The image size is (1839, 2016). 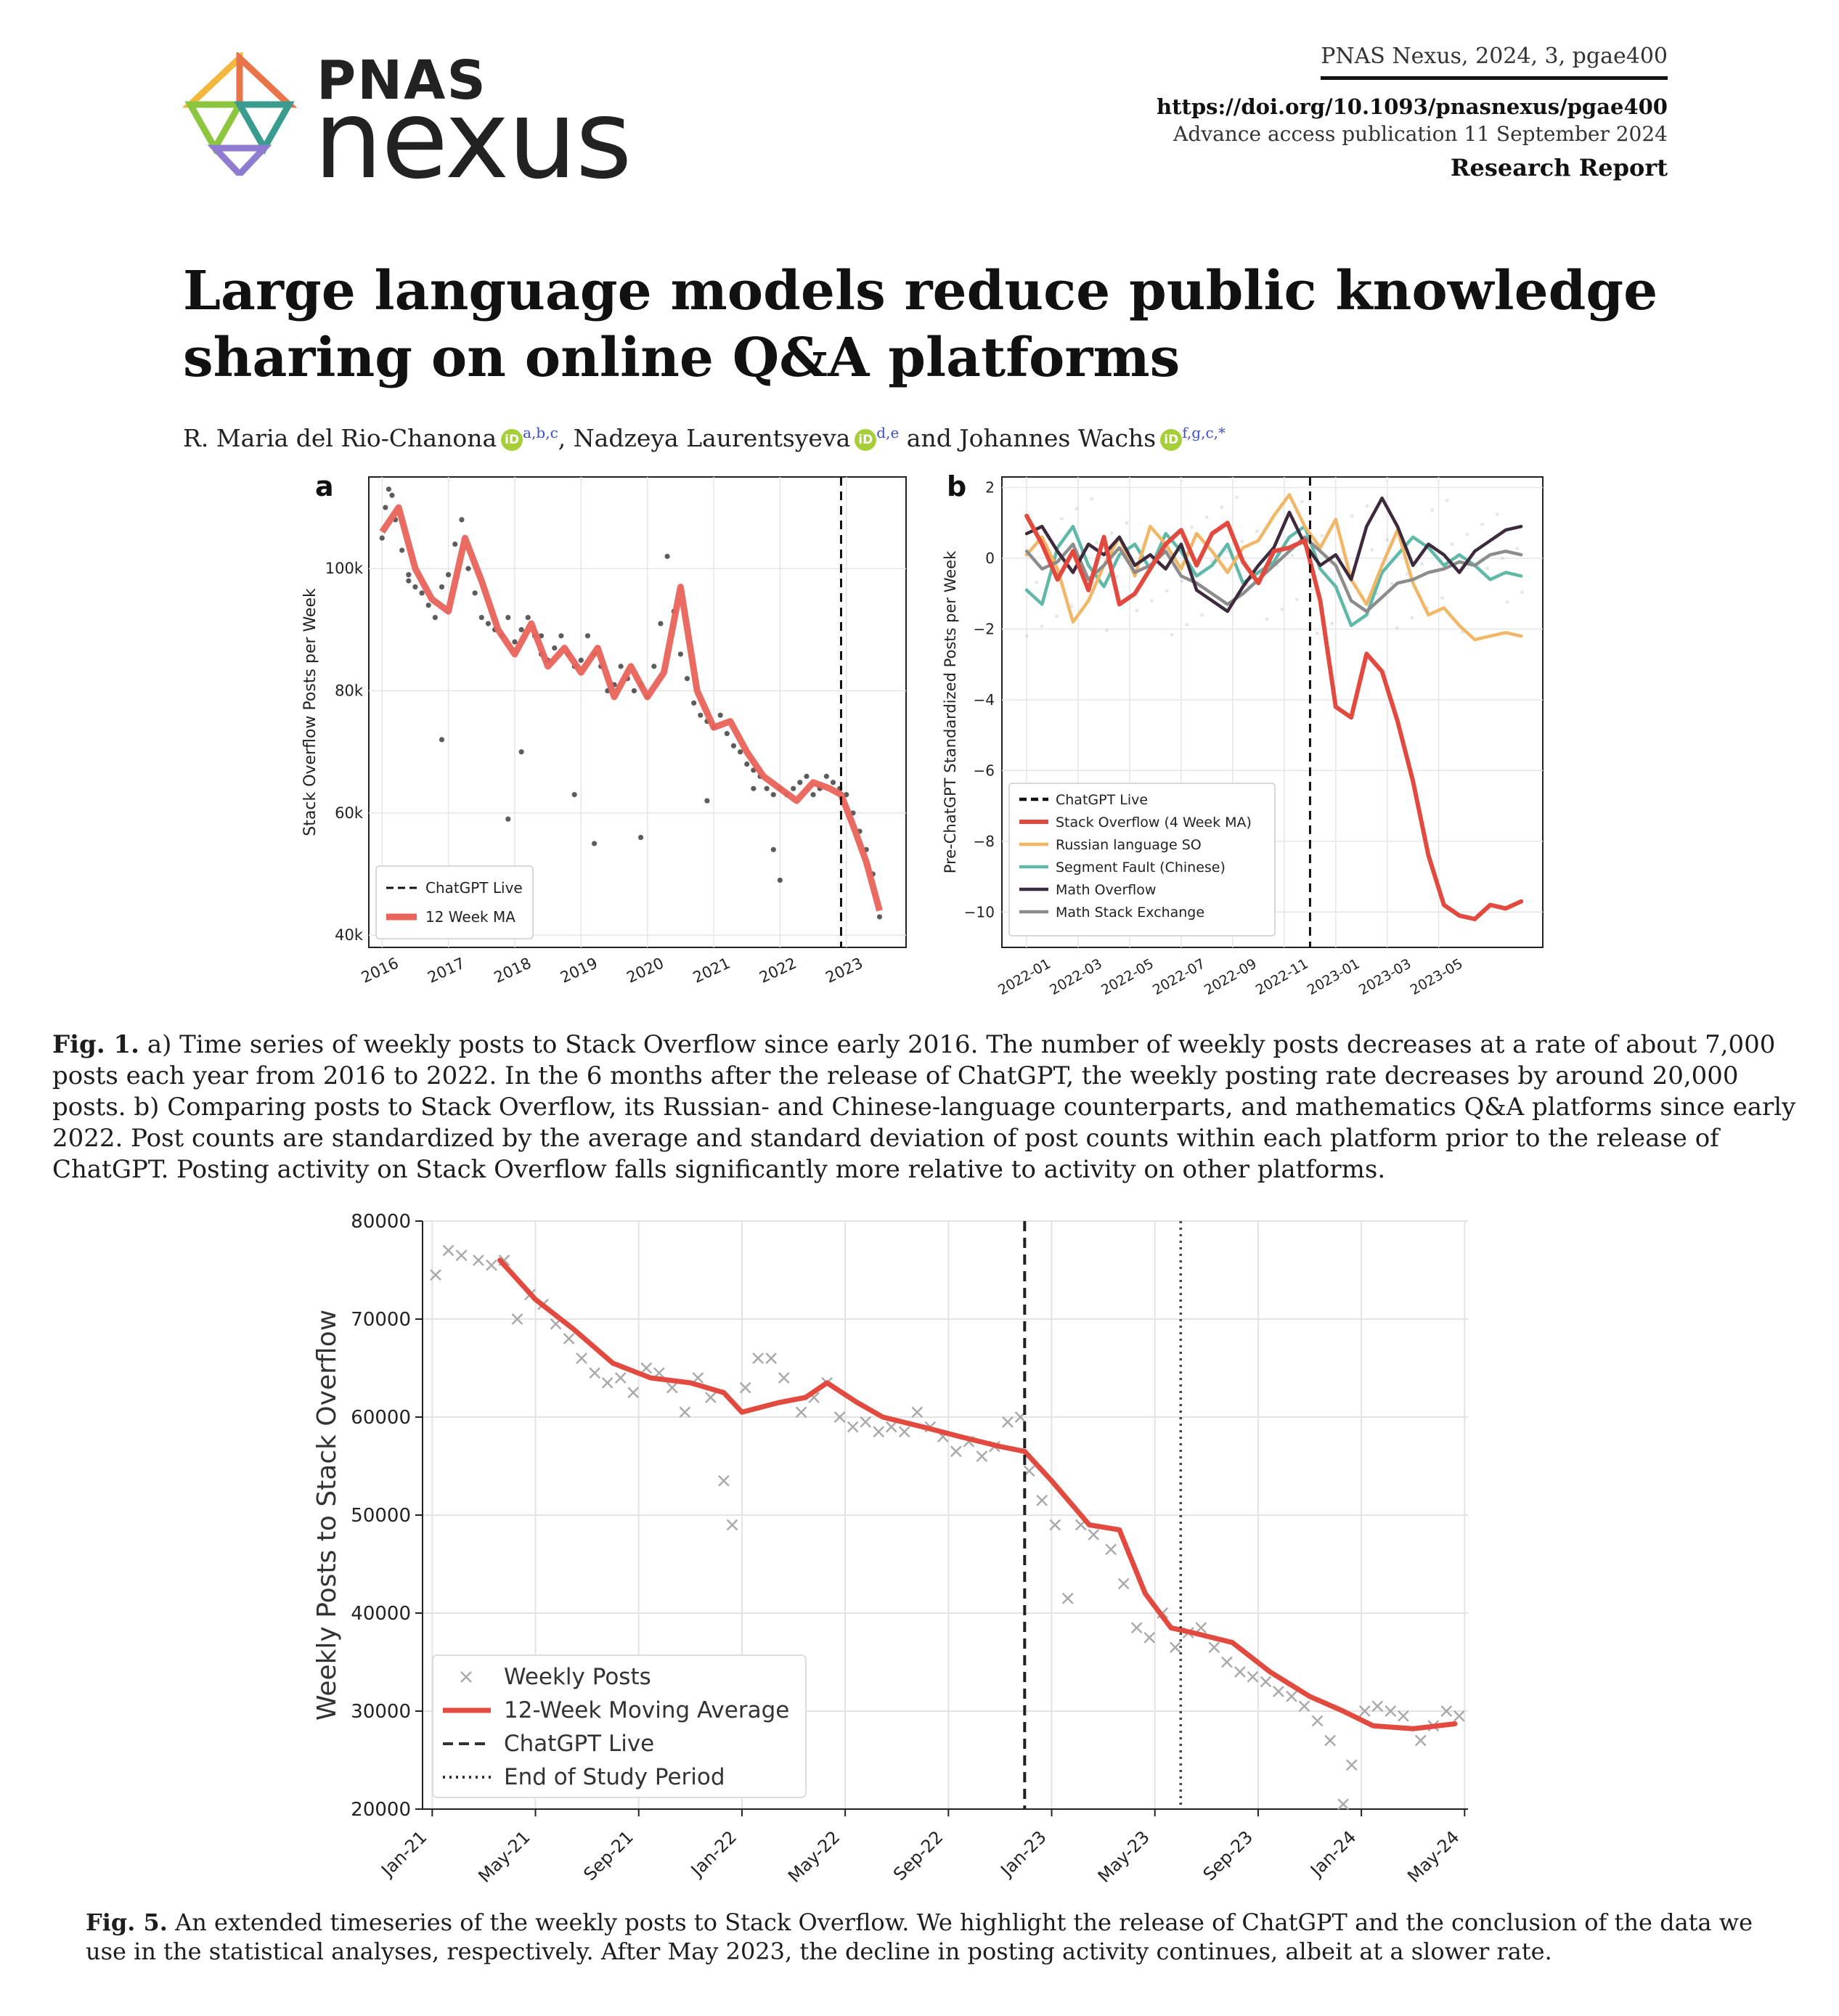 I want to click on x-tick-label: Jan-23, so click(x=1023, y=1854).